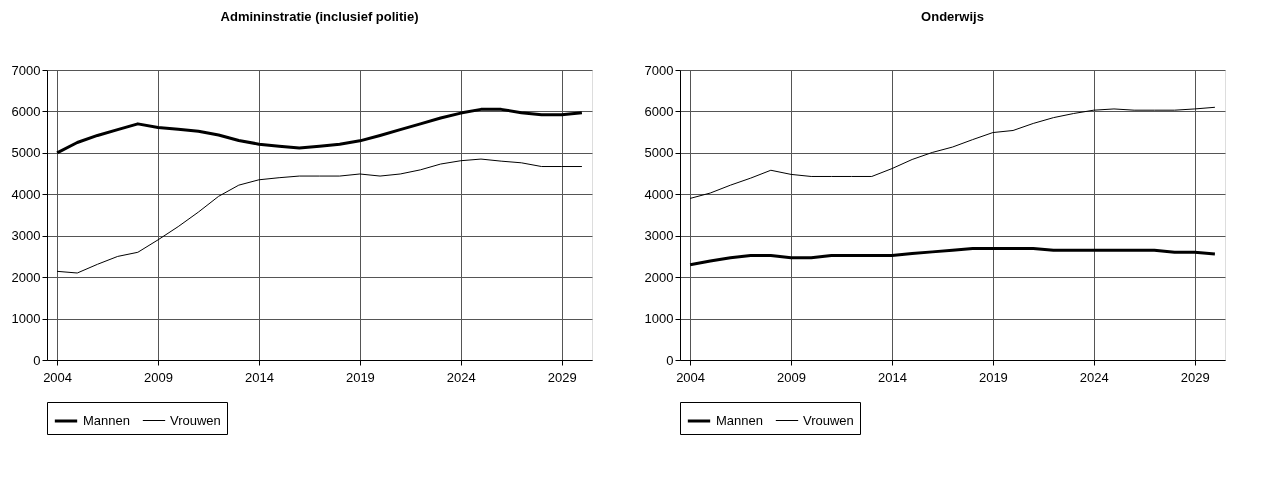 The width and height of the screenshot is (1274, 499). Describe the element at coordinates (319, 16) in the screenshot. I see `chart-title: Admininstratie (inclusief politie)` at that location.